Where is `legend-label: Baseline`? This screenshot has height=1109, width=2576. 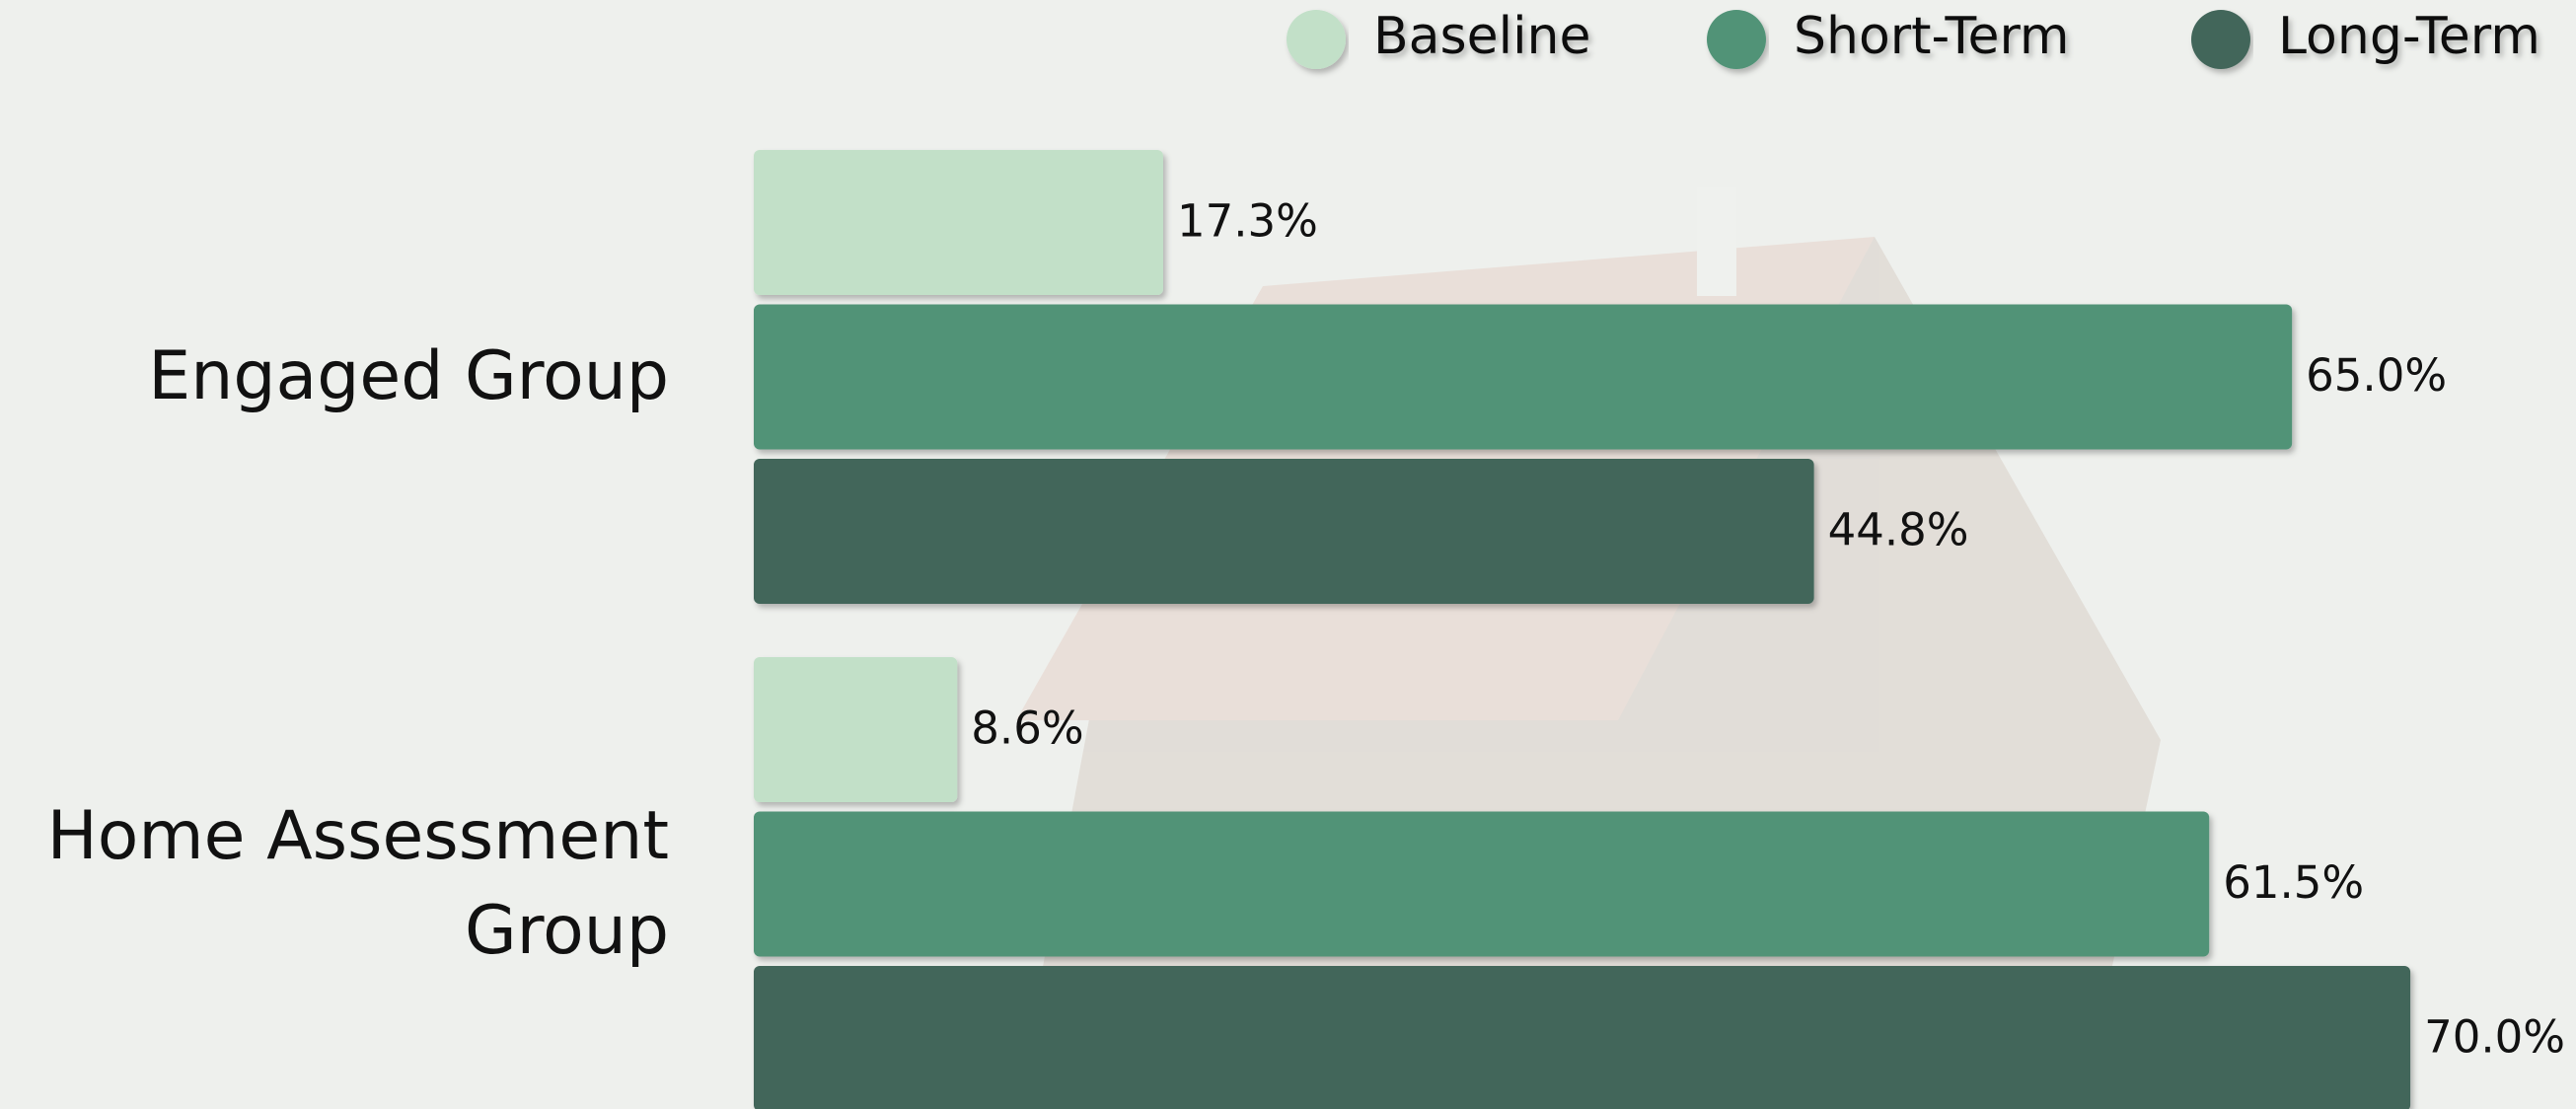
legend-label: Baseline is located at coordinates (1481, 36).